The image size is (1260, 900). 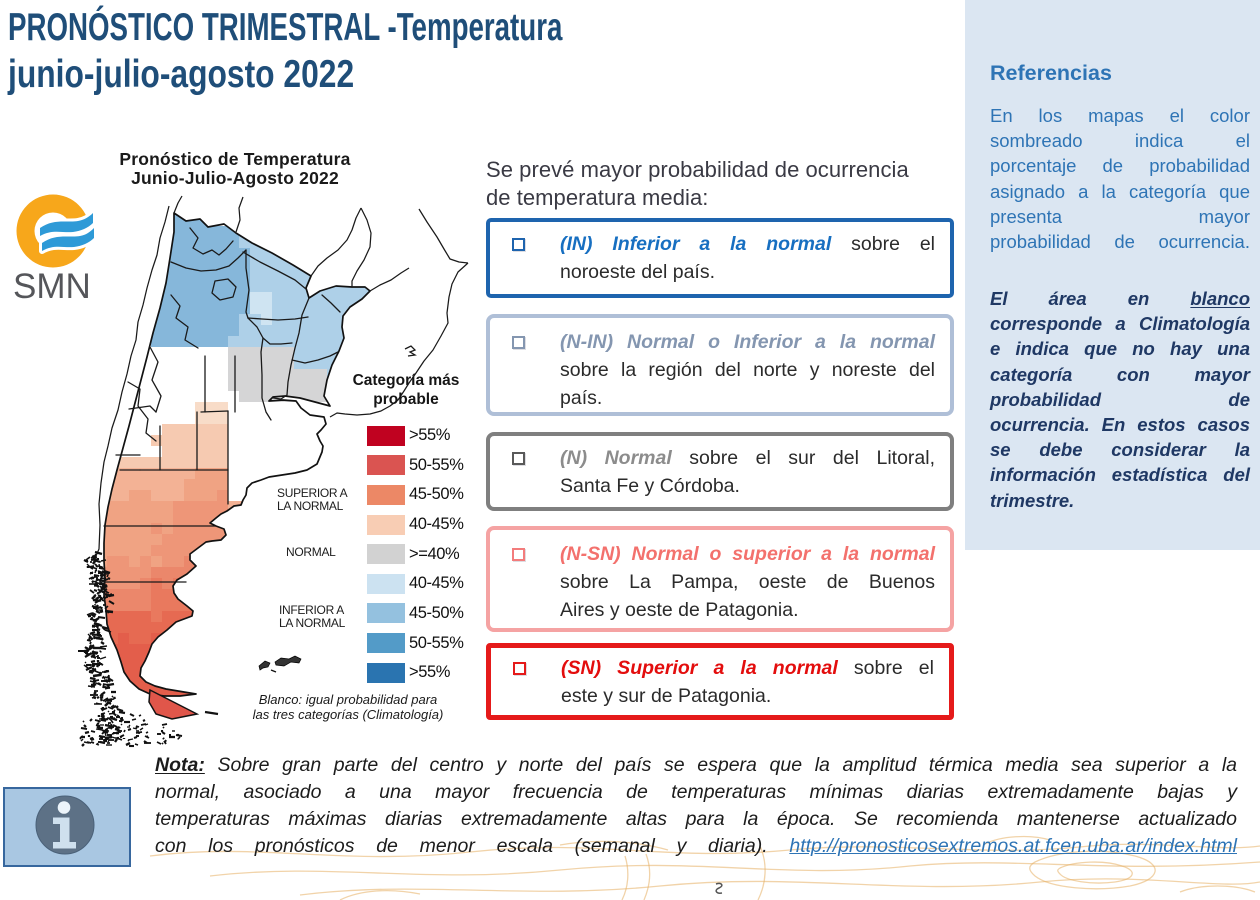 I want to click on svg-text: SMN, so click(x=52, y=286).